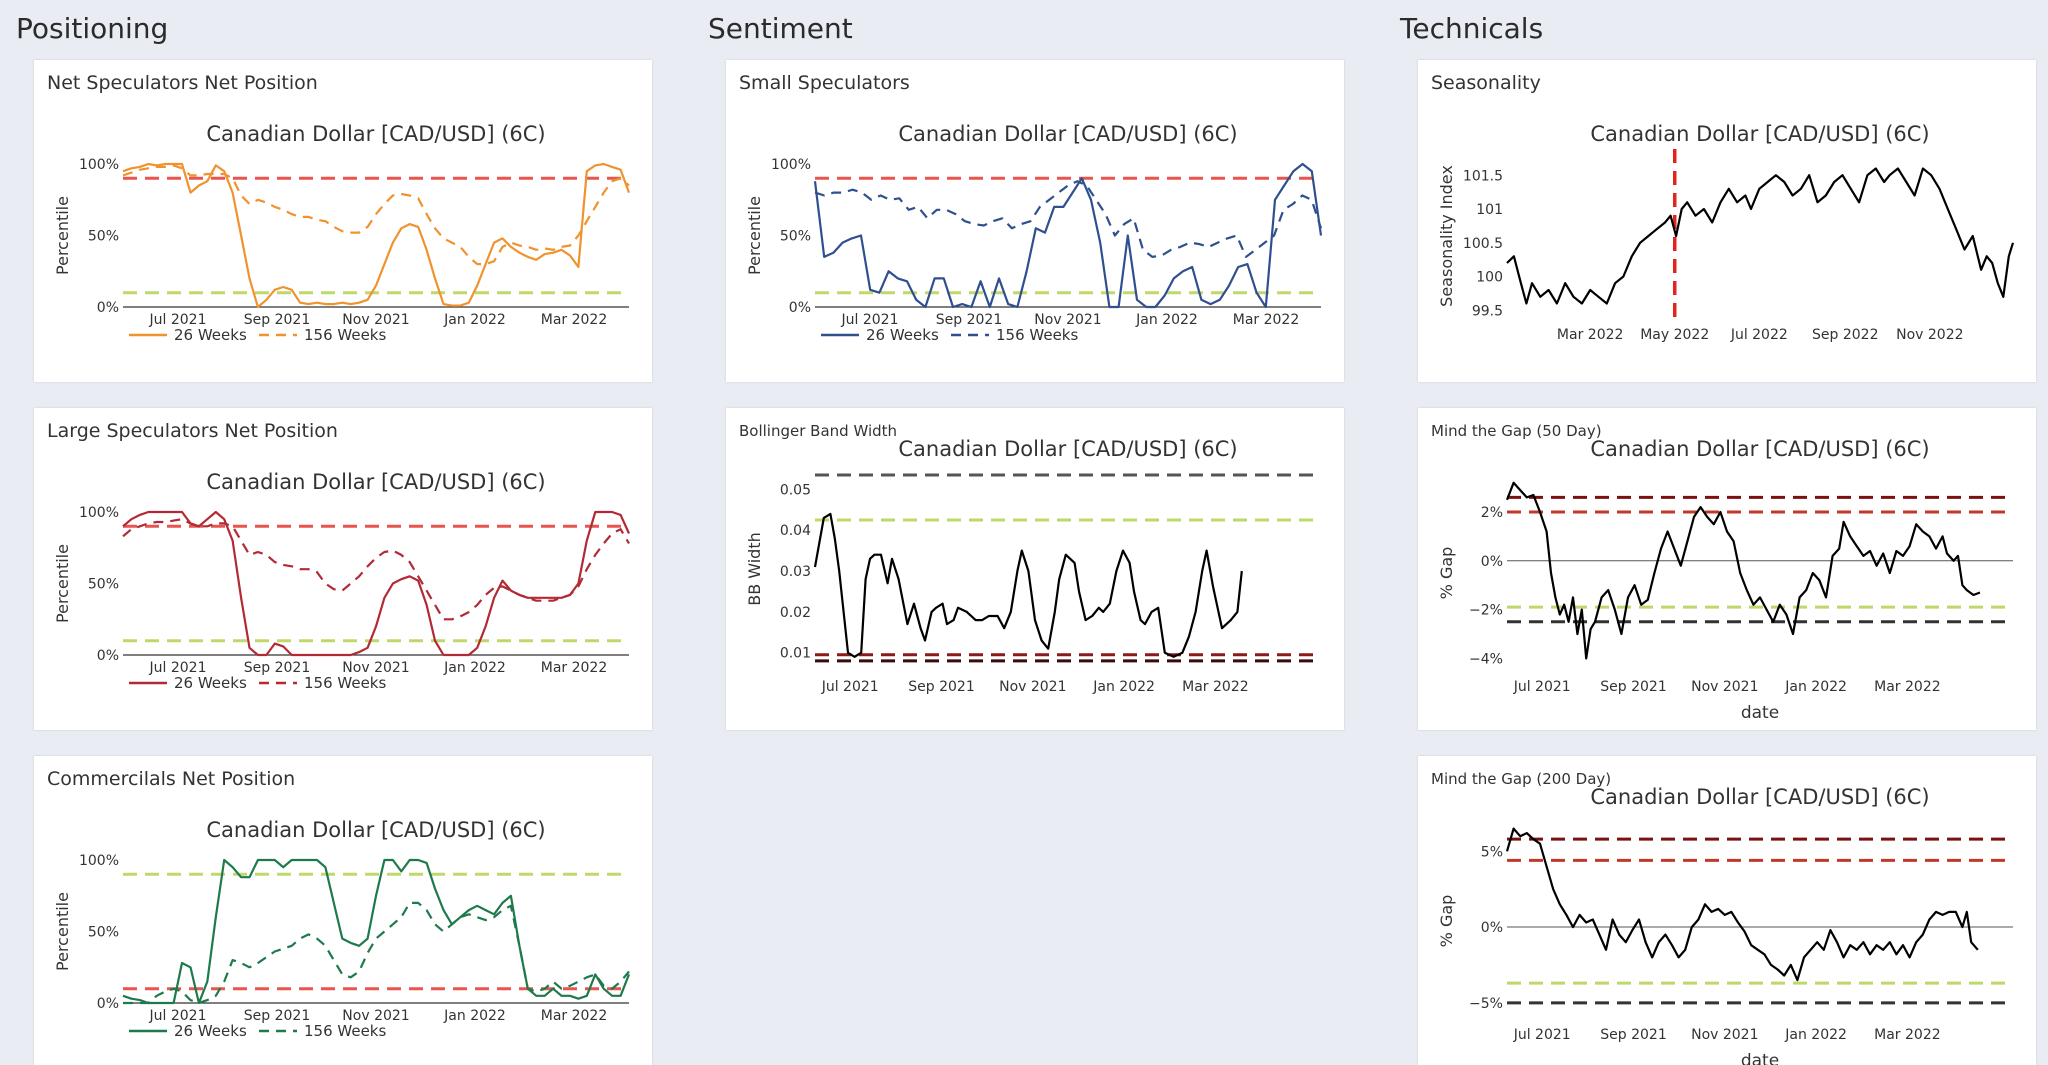 The image size is (2048, 1065). I want to click on y-tick-label: 0.04, so click(795, 531).